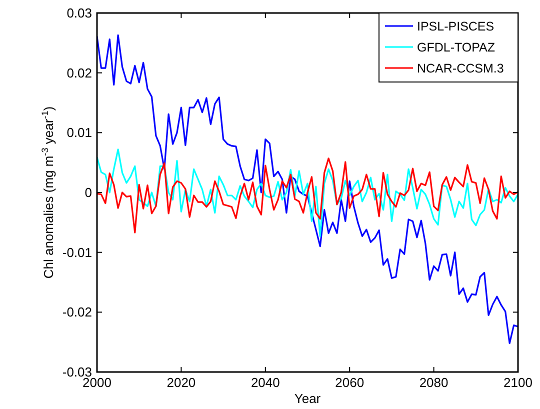  Describe the element at coordinates (79, 13) in the screenshot. I see `y-tick-label: 0.03` at that location.